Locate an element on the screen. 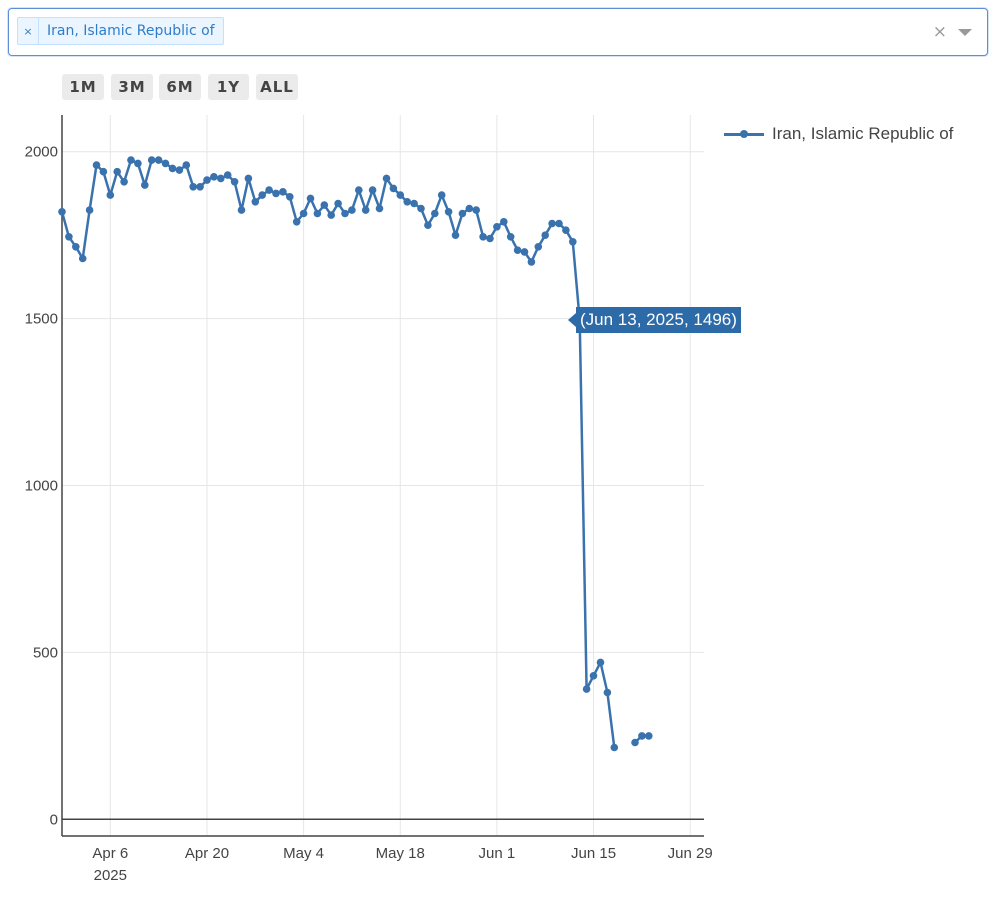 Image resolution: width=1000 pixels, height=900 pixels. range-button-1y: 1Y is located at coordinates (228, 87).